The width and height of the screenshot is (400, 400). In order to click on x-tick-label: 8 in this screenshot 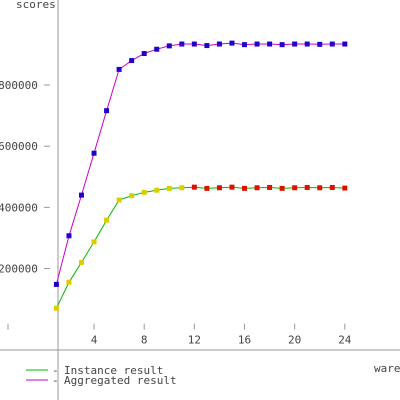, I will do `click(144, 340)`.